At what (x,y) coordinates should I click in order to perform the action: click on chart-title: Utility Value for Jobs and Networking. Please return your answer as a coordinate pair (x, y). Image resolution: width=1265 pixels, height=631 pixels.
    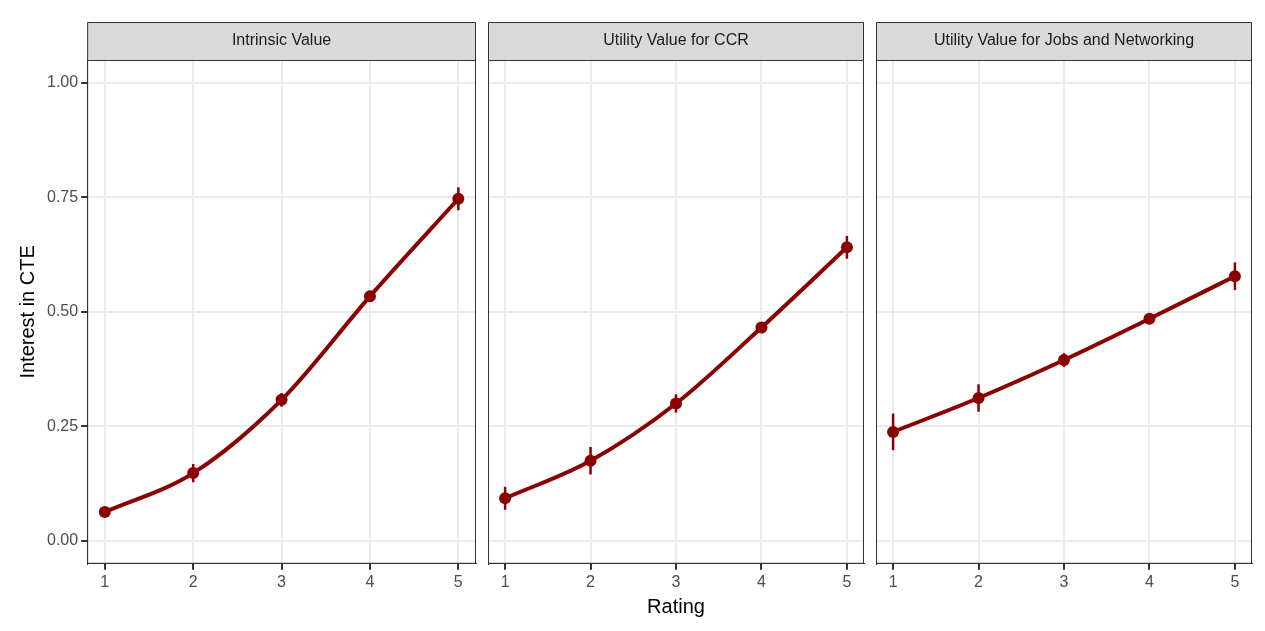
    Looking at the image, I should click on (1064, 40).